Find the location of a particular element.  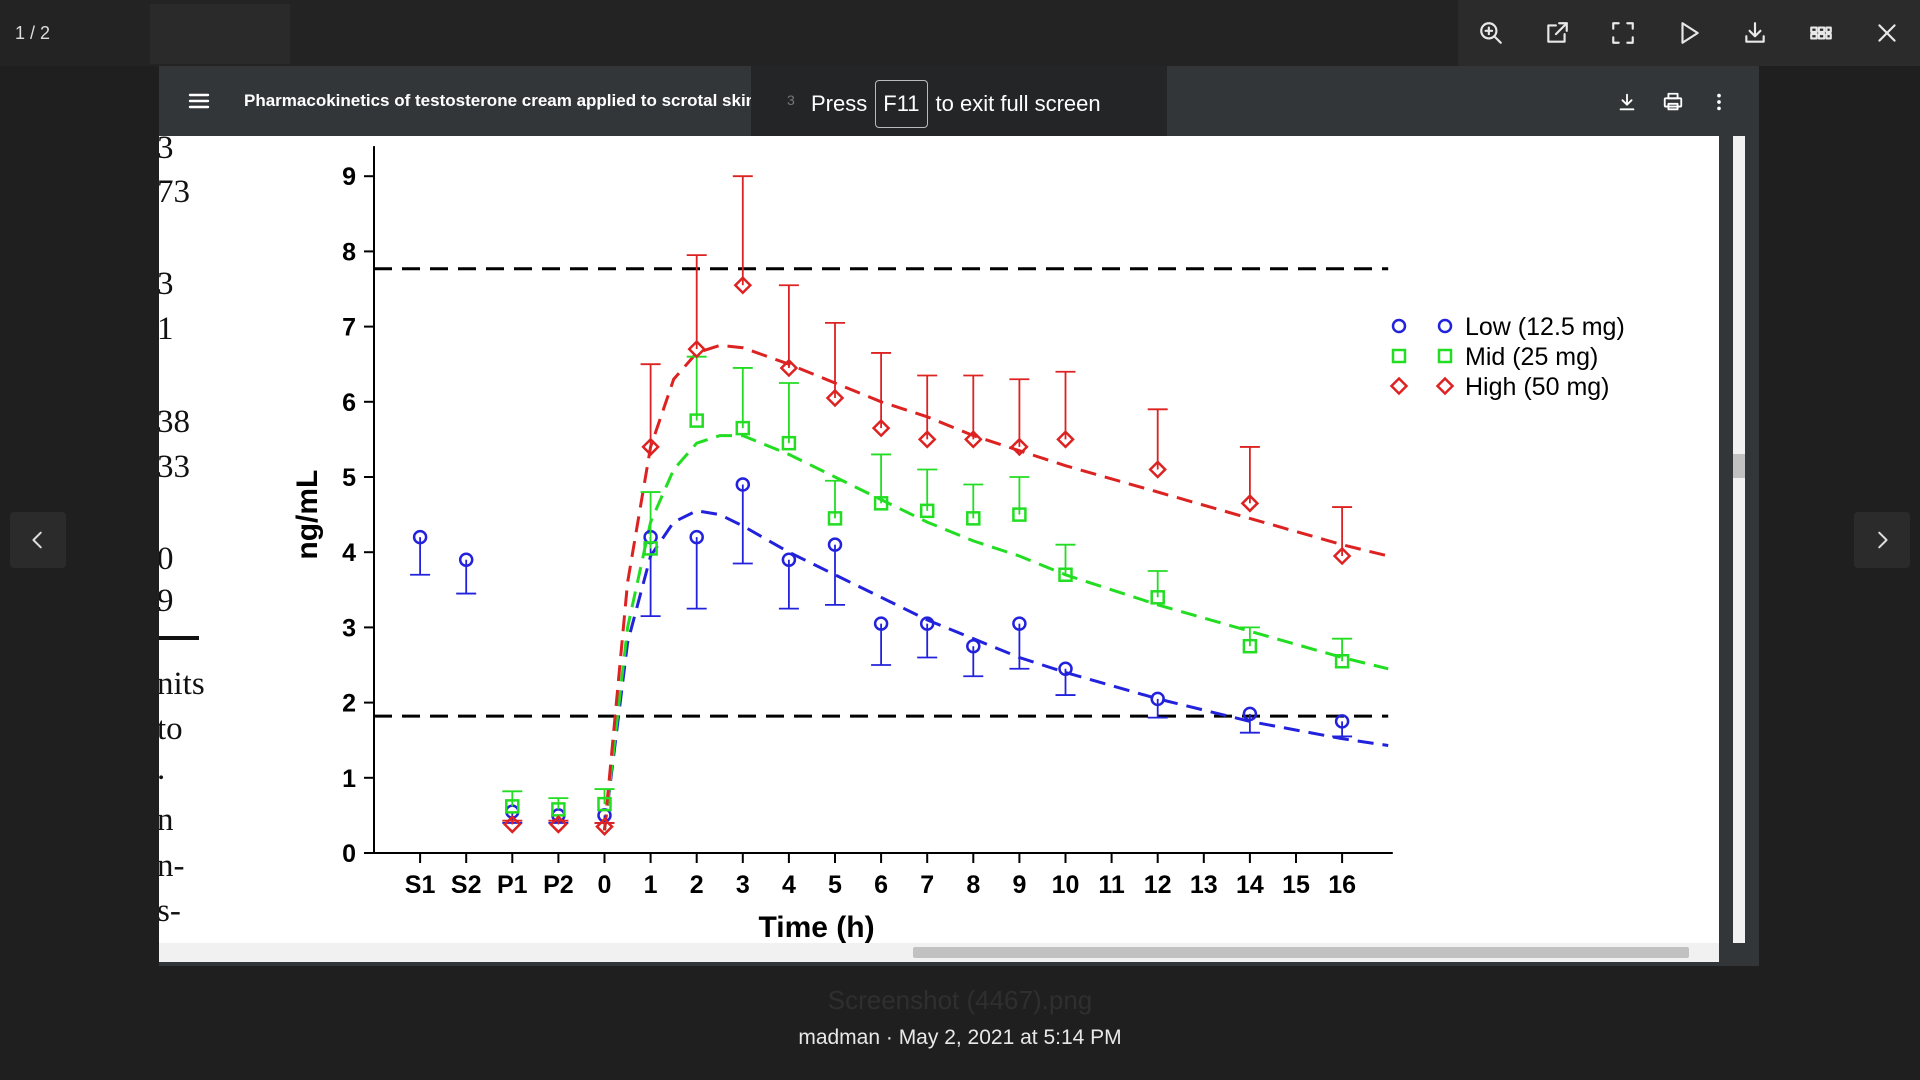

vertical-scrollbar is located at coordinates (1739, 539).